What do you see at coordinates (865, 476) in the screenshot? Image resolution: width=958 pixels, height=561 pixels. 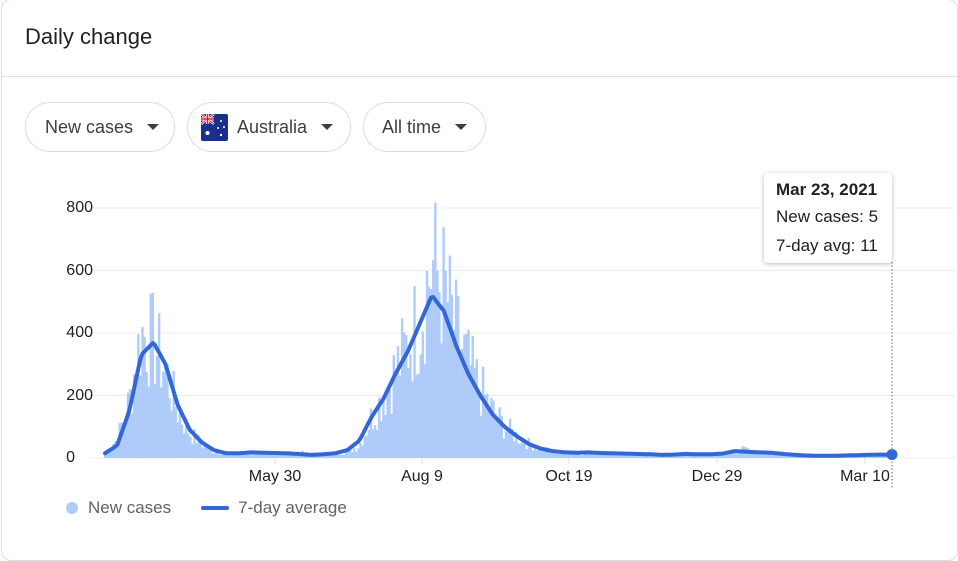 I see `x-tick-mar10: Mar 10` at bounding box center [865, 476].